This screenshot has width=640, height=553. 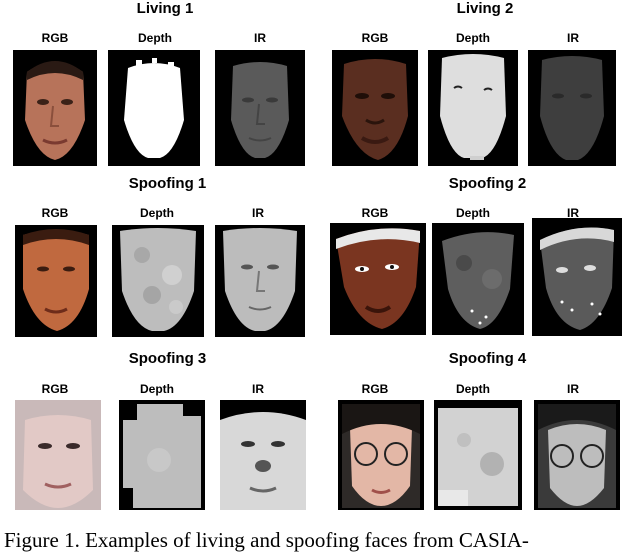 I want to click on living-1-rgb-image, so click(x=55, y=108).